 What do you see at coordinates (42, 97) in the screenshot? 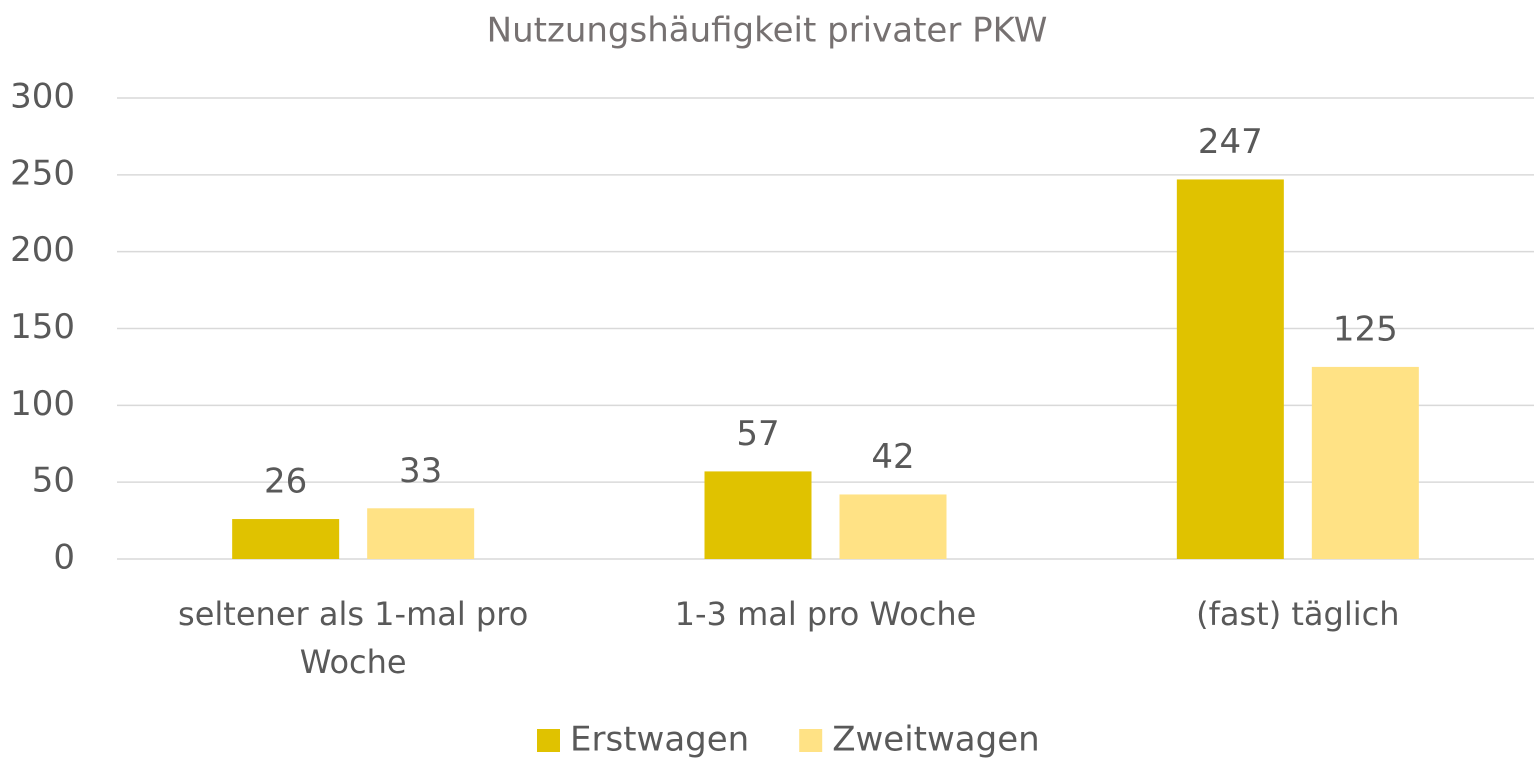
I see `y-tick-label: 300` at bounding box center [42, 97].